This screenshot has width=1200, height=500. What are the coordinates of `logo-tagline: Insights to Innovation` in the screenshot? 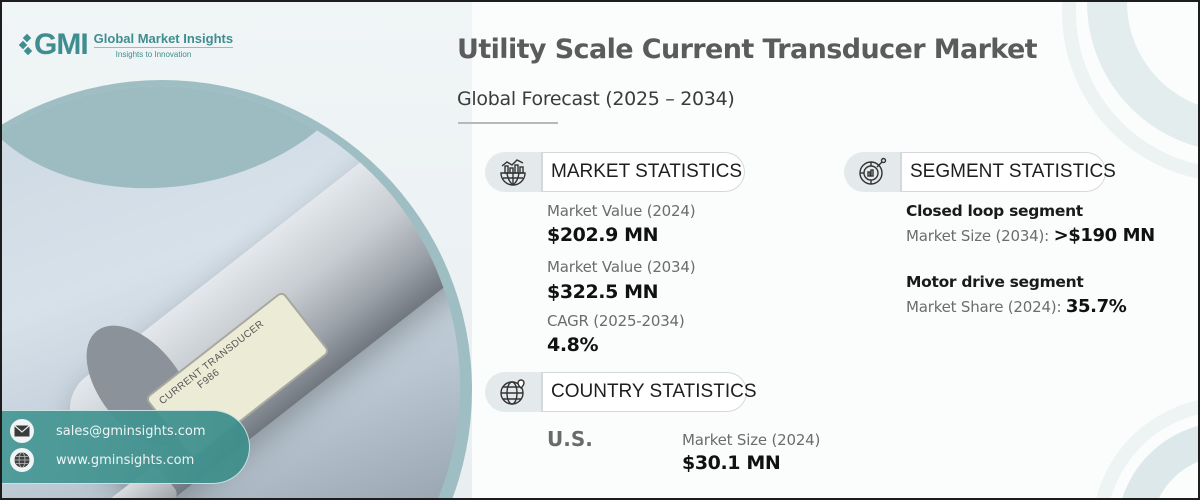 It's located at (153, 54).